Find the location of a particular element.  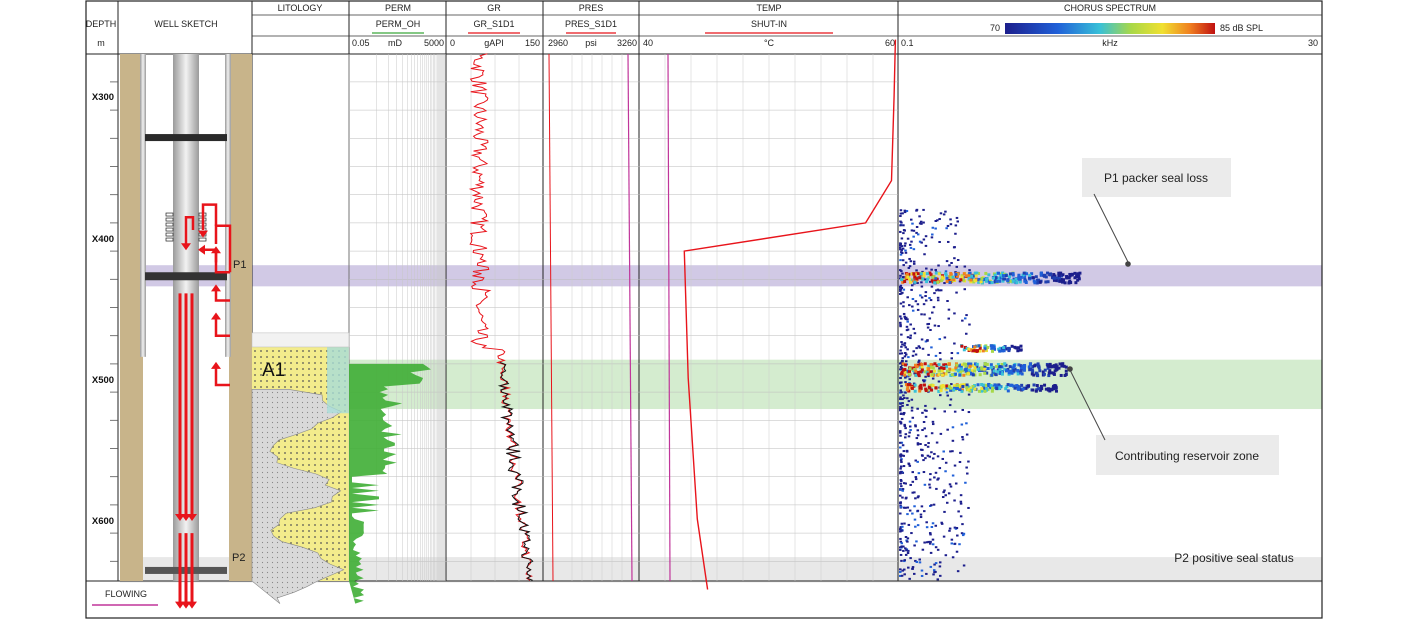

temp-unit: °C is located at coordinates (769, 43).